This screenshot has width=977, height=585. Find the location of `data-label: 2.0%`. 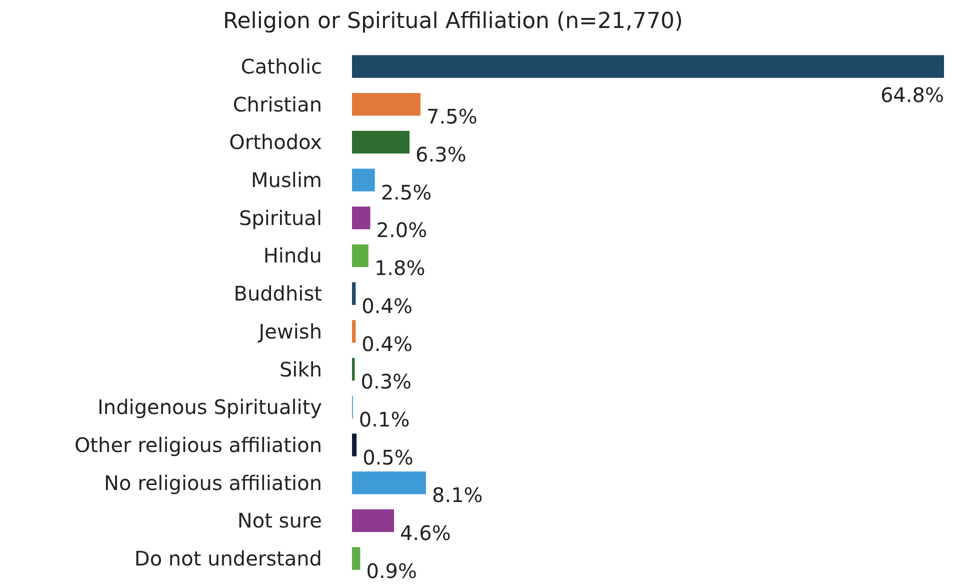

data-label: 2.0% is located at coordinates (402, 230).